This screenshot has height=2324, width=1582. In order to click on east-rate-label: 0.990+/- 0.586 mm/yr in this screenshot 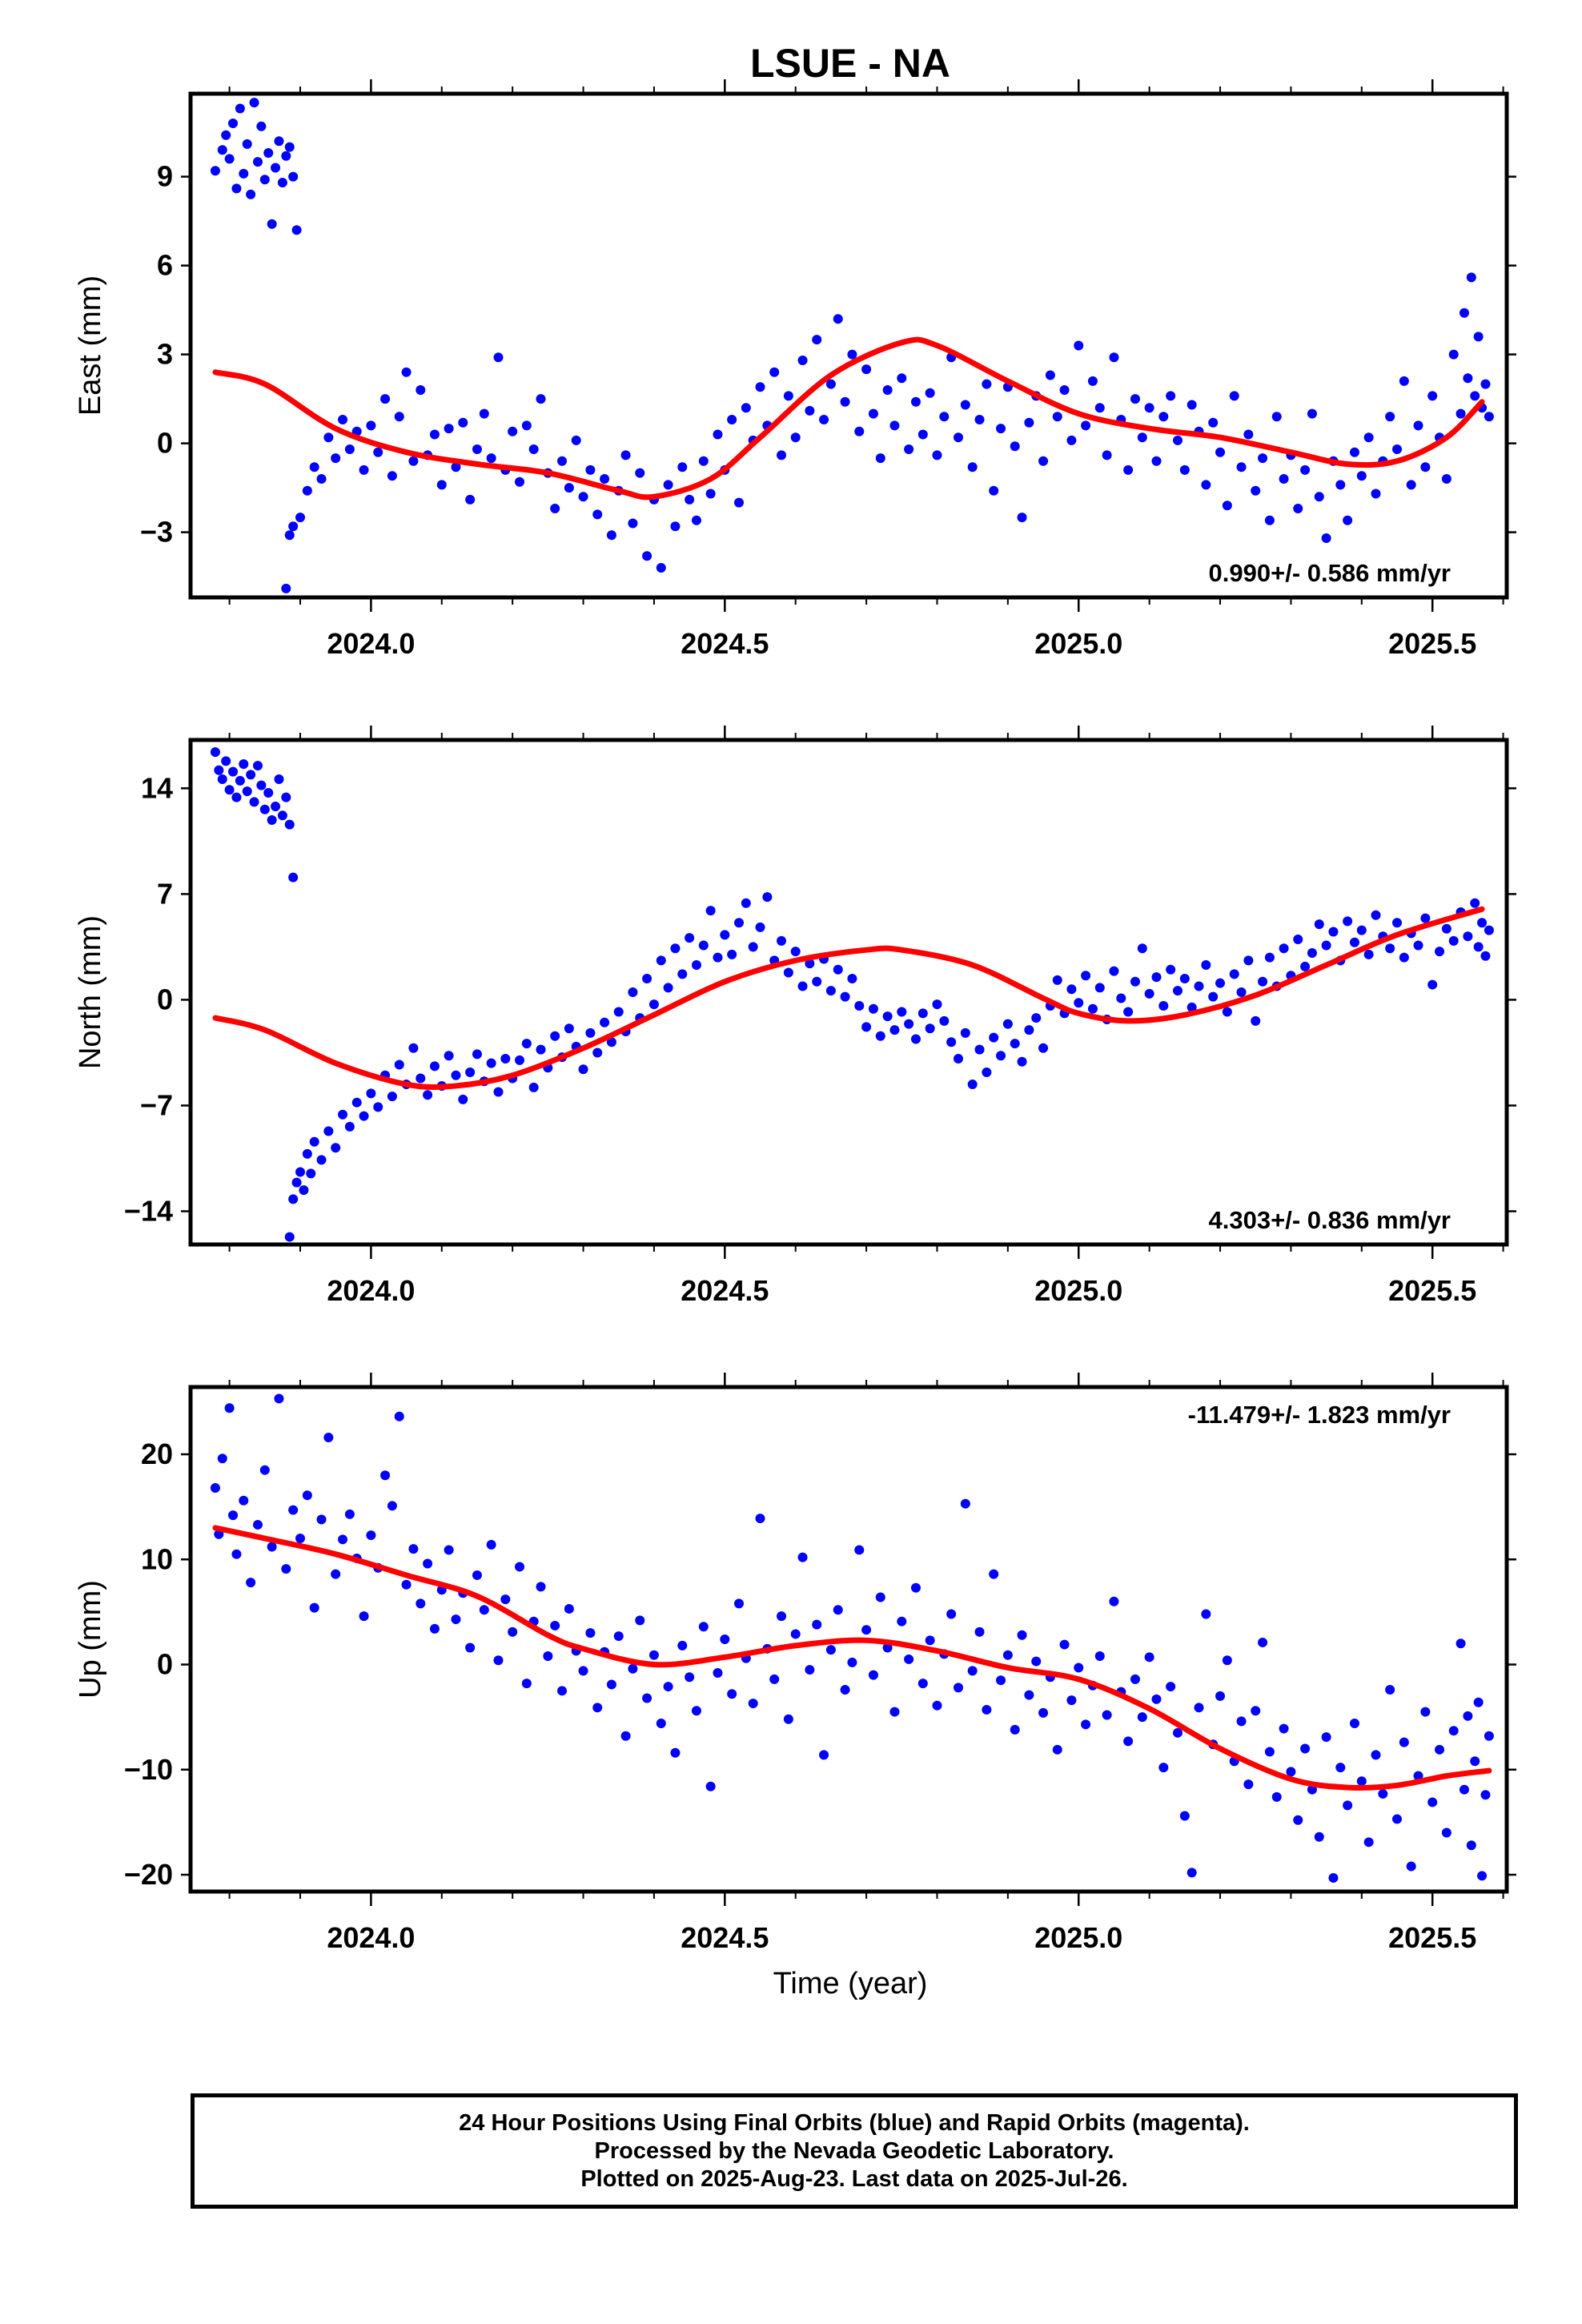, I will do `click(1330, 573)`.